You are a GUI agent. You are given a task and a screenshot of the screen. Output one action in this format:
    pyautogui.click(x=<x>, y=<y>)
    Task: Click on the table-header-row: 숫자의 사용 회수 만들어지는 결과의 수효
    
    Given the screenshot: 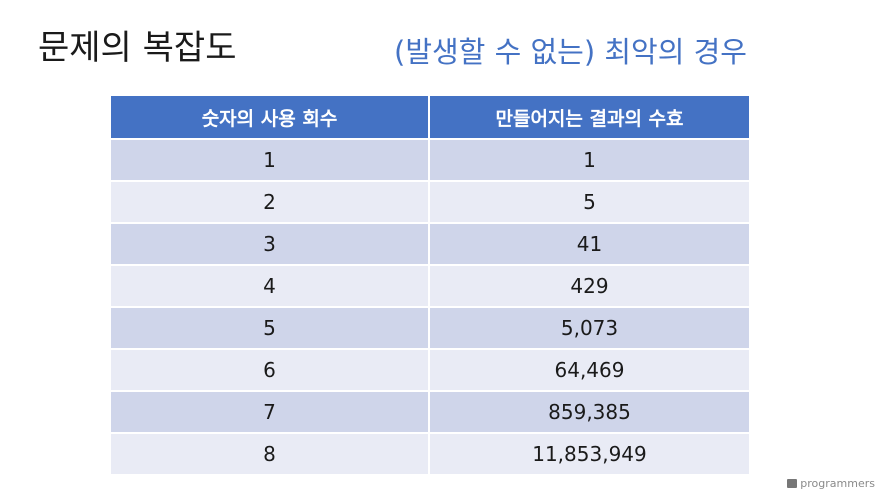 What is the action you would take?
    pyautogui.click(x=430, y=117)
    